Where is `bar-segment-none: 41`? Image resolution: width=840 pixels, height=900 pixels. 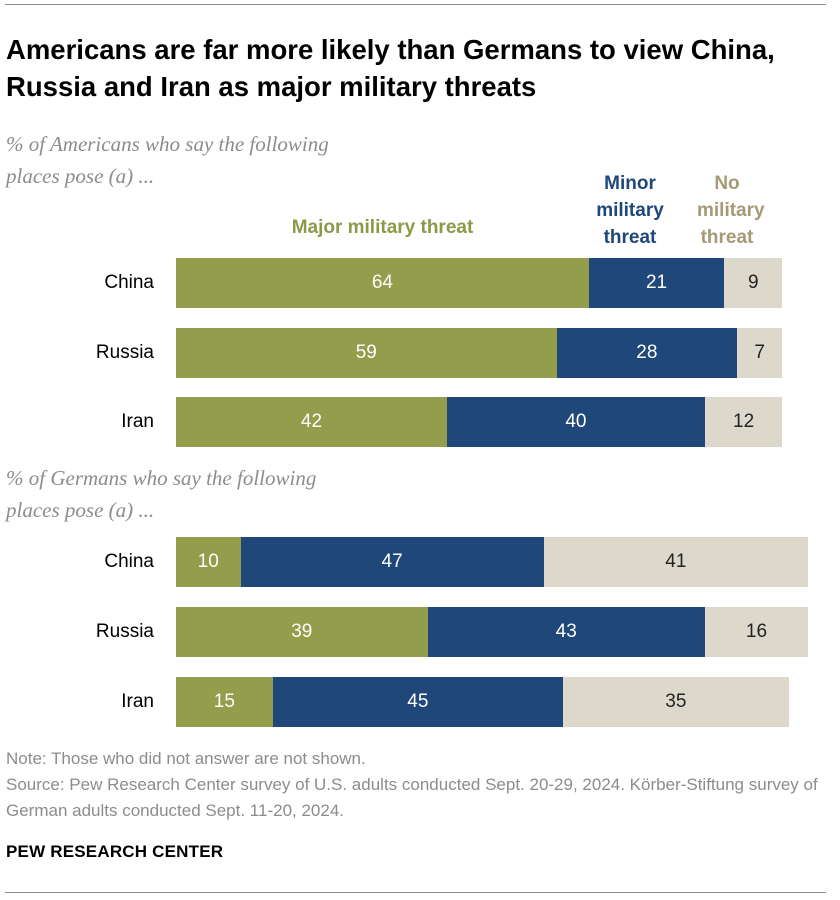
bar-segment-none: 41 is located at coordinates (676, 562).